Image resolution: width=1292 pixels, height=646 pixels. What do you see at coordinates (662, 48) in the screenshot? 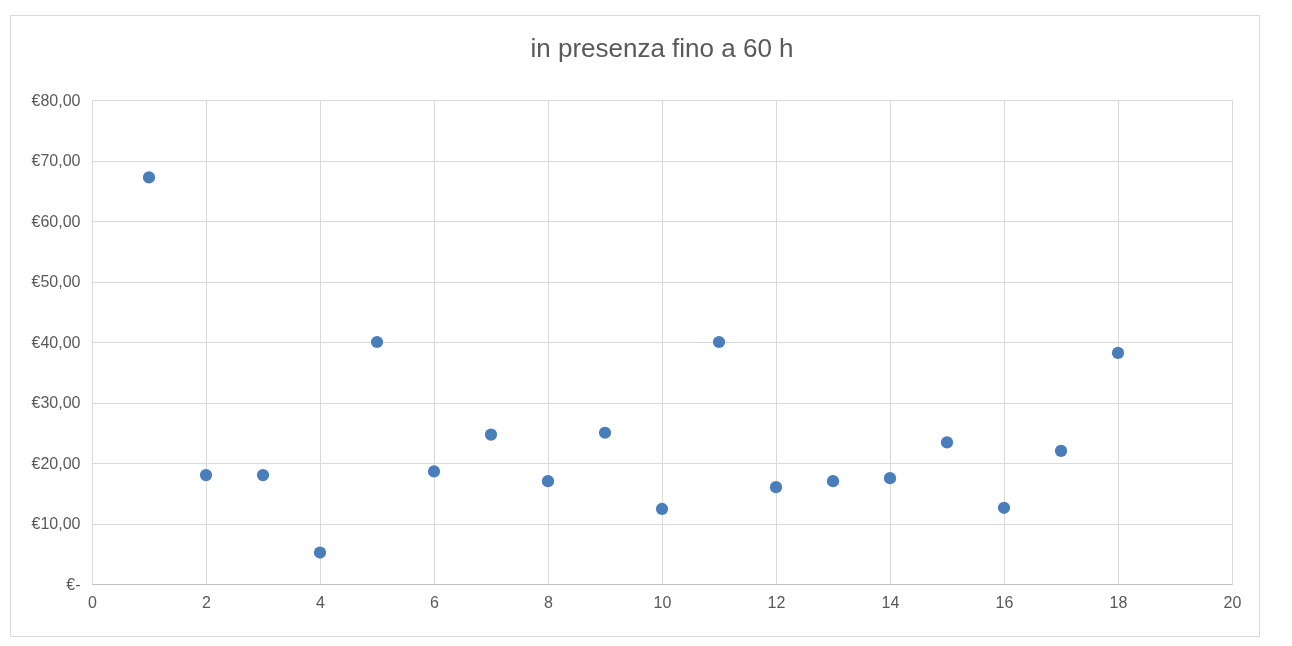
I see `chart-title: in presenza fino a 60 h` at bounding box center [662, 48].